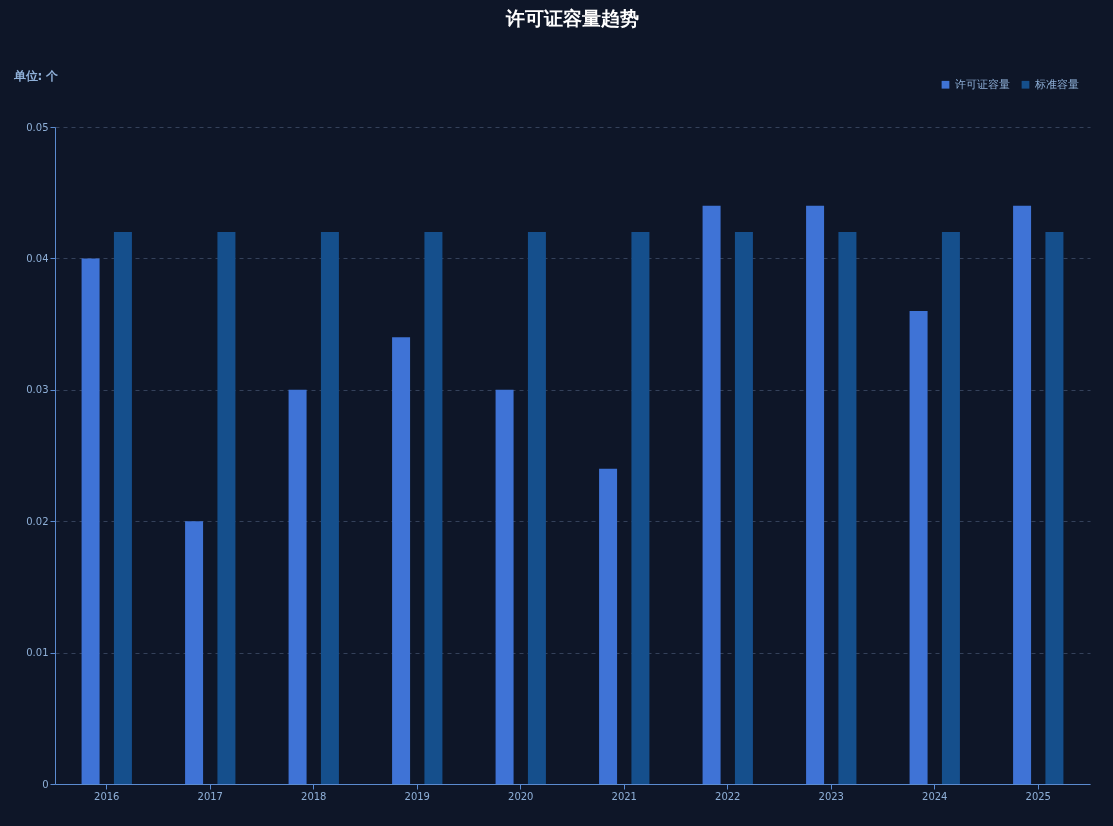 The image size is (1113, 826). What do you see at coordinates (935, 796) in the screenshot?
I see `x-tick-label: 2024` at bounding box center [935, 796].